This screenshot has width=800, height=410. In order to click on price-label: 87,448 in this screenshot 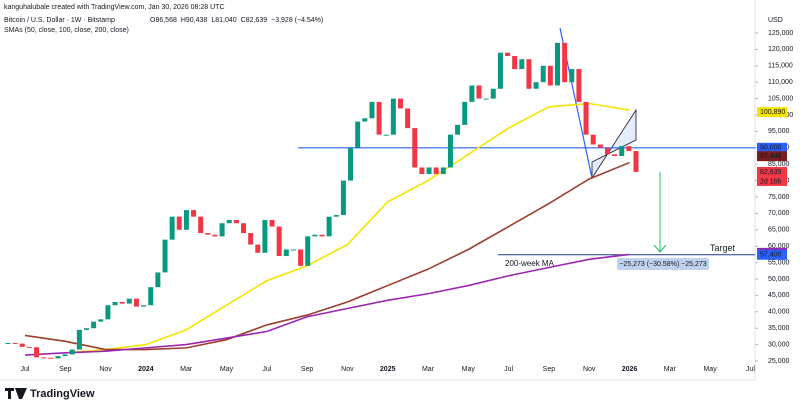, I will do `click(771, 156)`.